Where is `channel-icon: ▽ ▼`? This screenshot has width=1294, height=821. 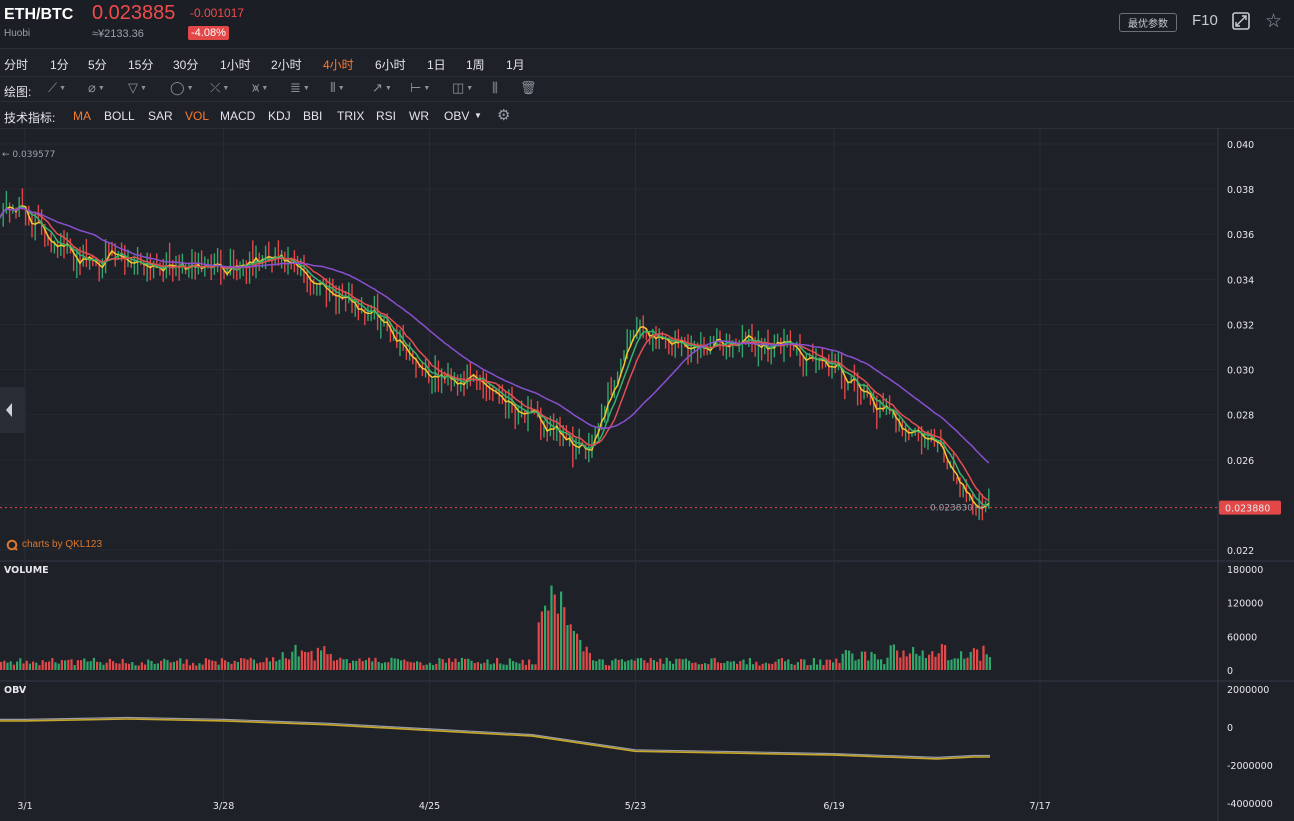
channel-icon: ▽ ▼ is located at coordinates (137, 87).